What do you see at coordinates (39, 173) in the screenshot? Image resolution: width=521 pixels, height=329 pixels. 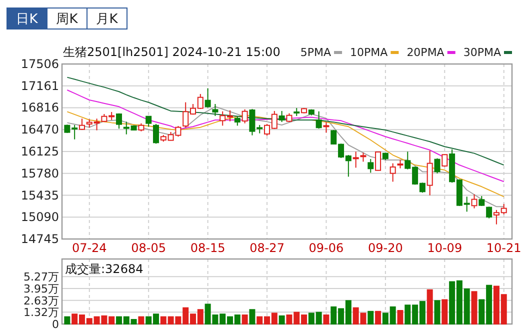 I see `y-tick-label: 15780` at bounding box center [39, 173].